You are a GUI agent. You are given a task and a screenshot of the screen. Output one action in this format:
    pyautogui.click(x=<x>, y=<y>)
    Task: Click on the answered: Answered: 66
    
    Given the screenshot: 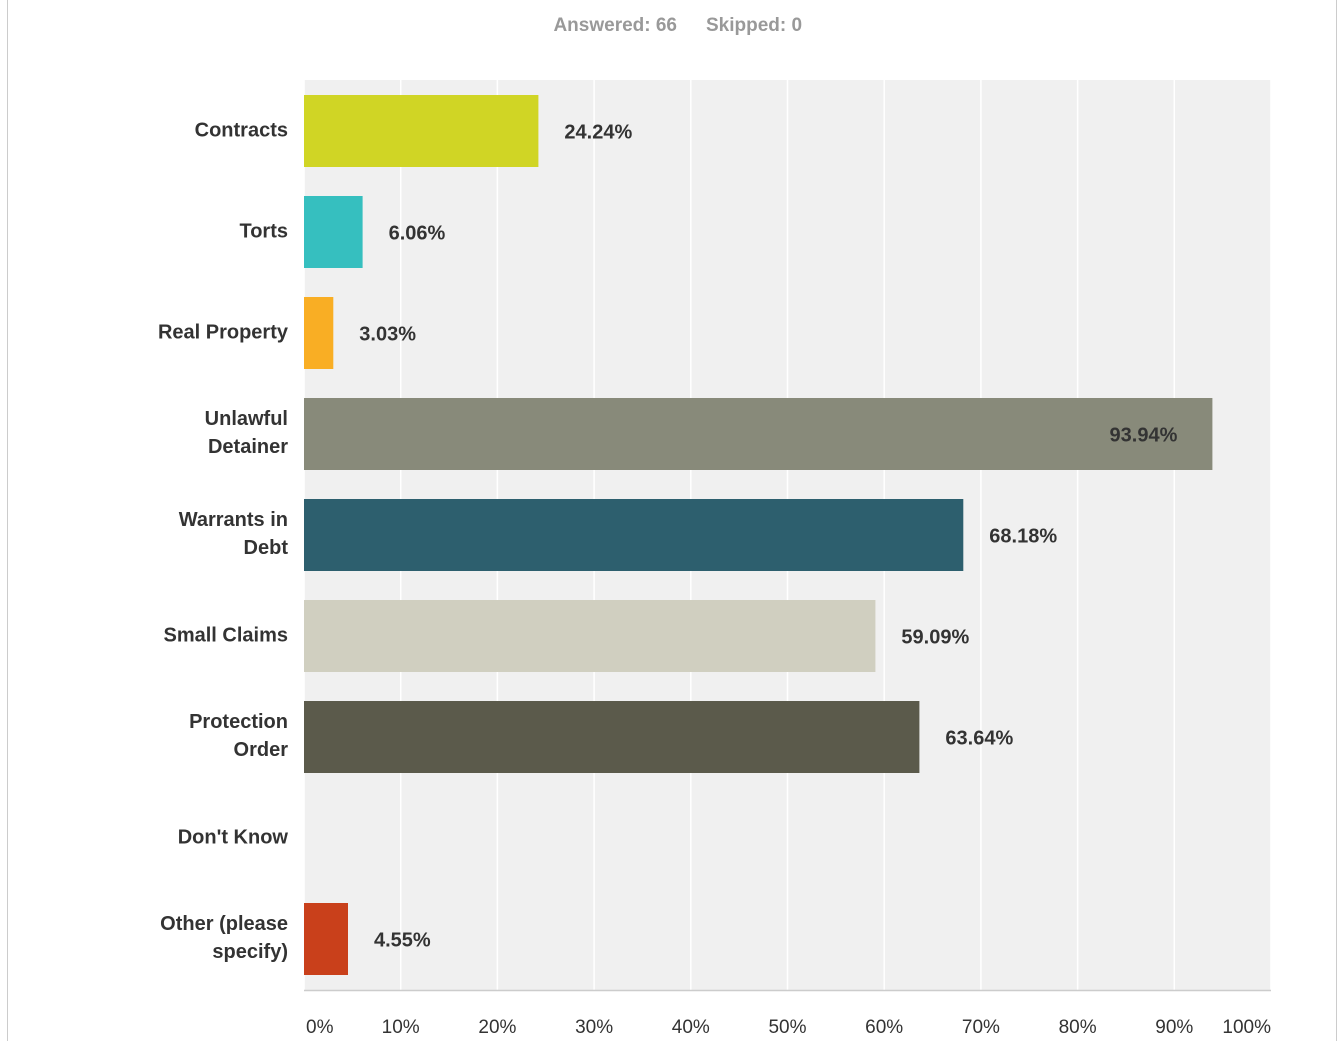 What is the action you would take?
    pyautogui.click(x=615, y=25)
    